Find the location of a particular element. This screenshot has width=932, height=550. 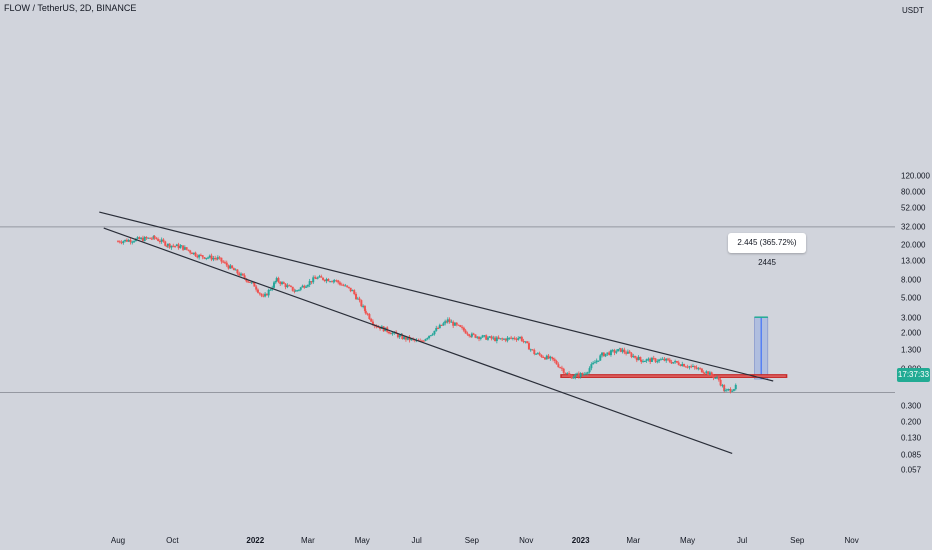

price-tick-15: 0.085 is located at coordinates (911, 455).